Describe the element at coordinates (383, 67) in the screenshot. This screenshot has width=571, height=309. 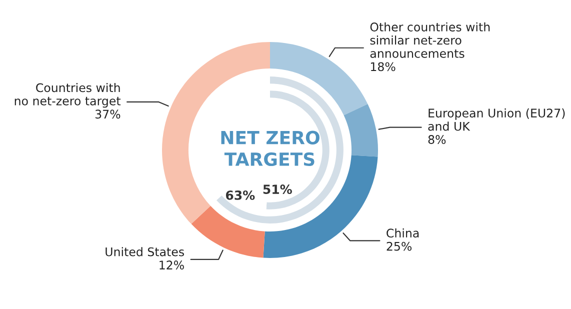
I see `data-label: 18%` at that location.